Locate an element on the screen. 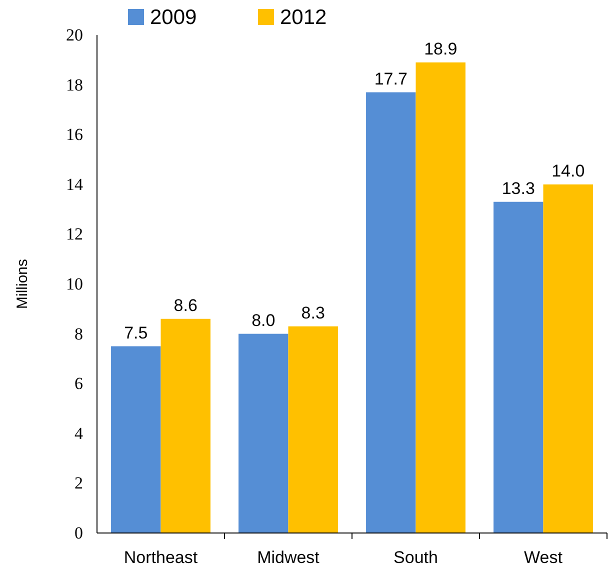 The height and width of the screenshot is (569, 610). data-label: 14.0 is located at coordinates (568, 170).